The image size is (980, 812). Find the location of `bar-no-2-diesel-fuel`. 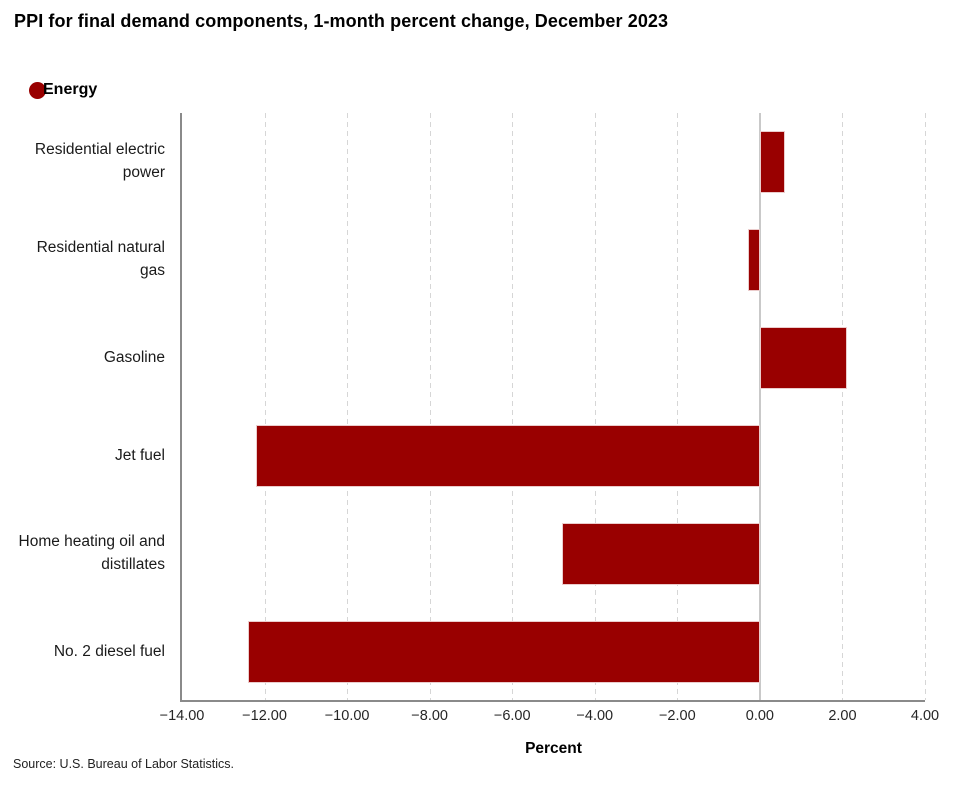

bar-no-2-diesel-fuel is located at coordinates (504, 652).